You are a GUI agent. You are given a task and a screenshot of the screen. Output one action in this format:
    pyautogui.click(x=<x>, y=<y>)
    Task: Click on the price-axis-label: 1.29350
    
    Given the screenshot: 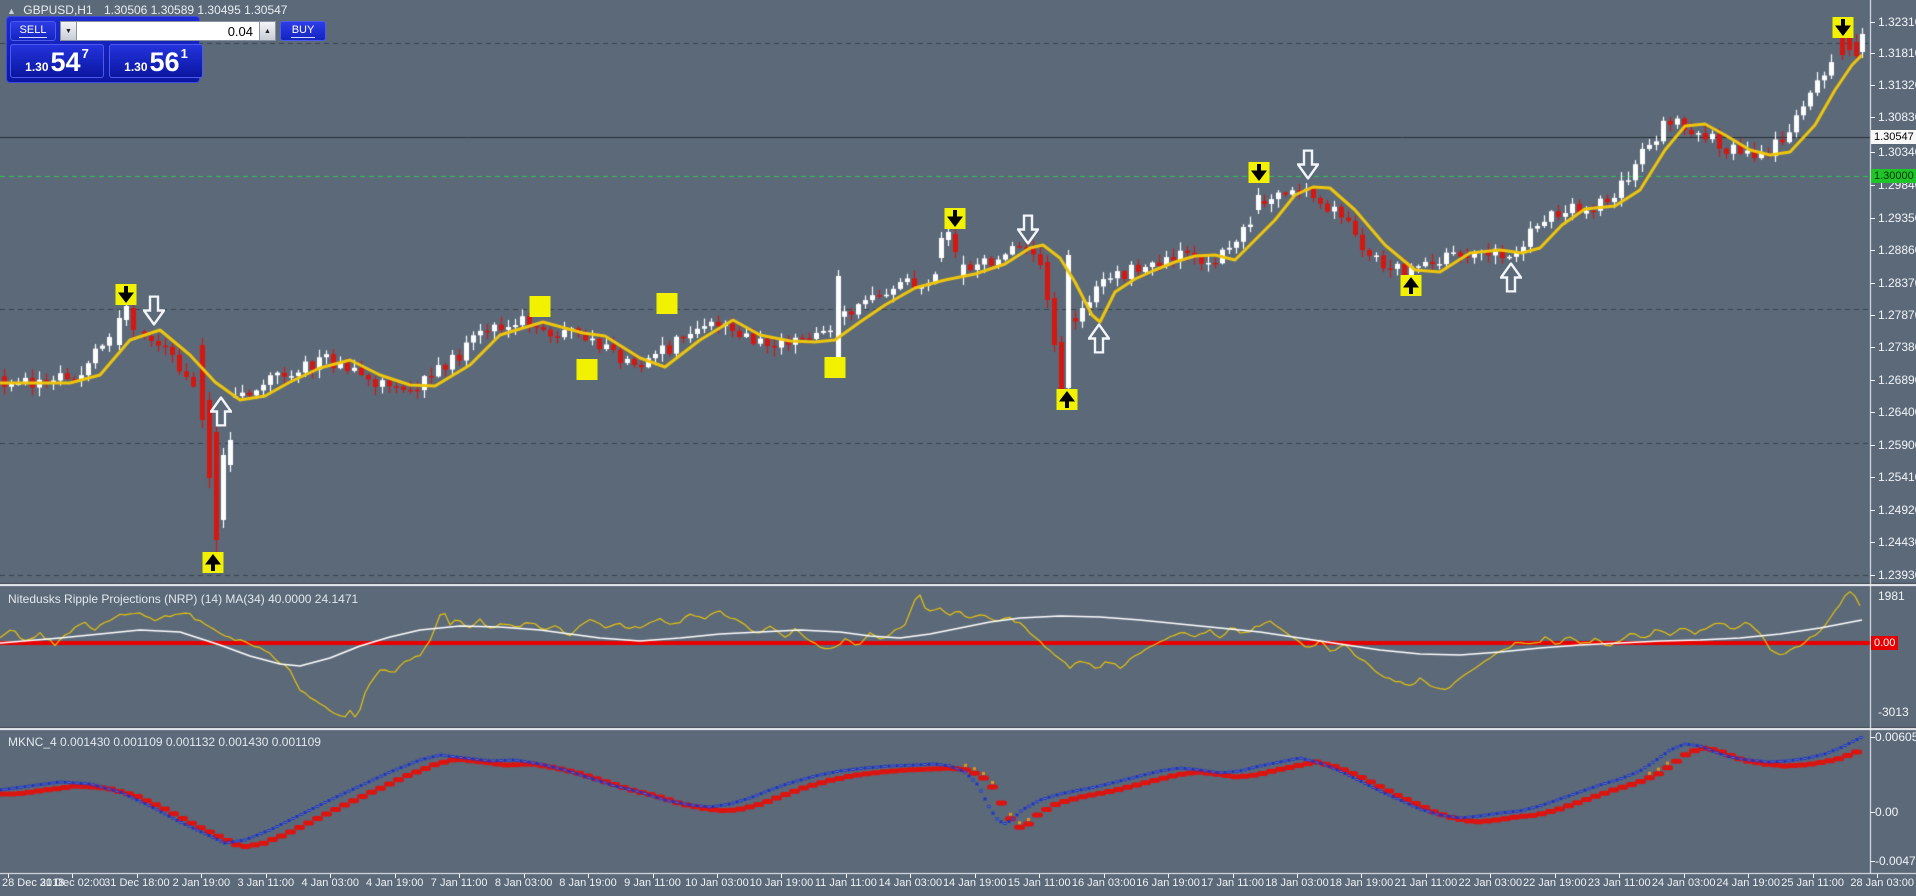 What is the action you would take?
    pyautogui.click(x=1897, y=218)
    